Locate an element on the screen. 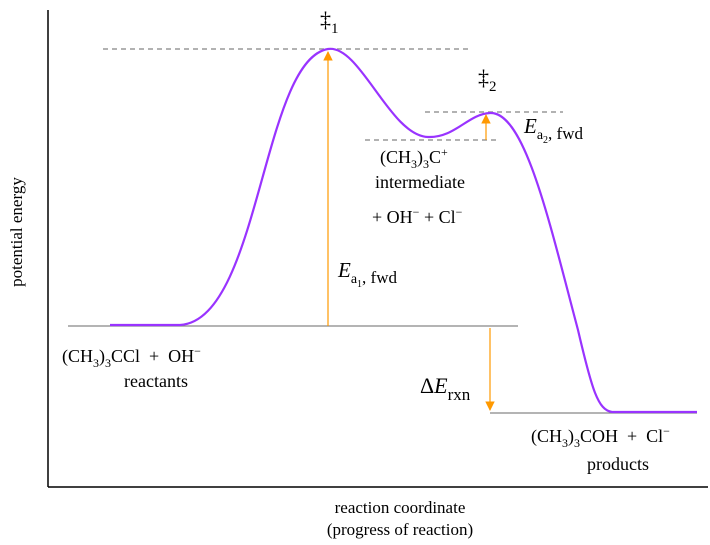 The image size is (710, 545). ea2-label: Ea2, fwd is located at coordinates (553, 130).